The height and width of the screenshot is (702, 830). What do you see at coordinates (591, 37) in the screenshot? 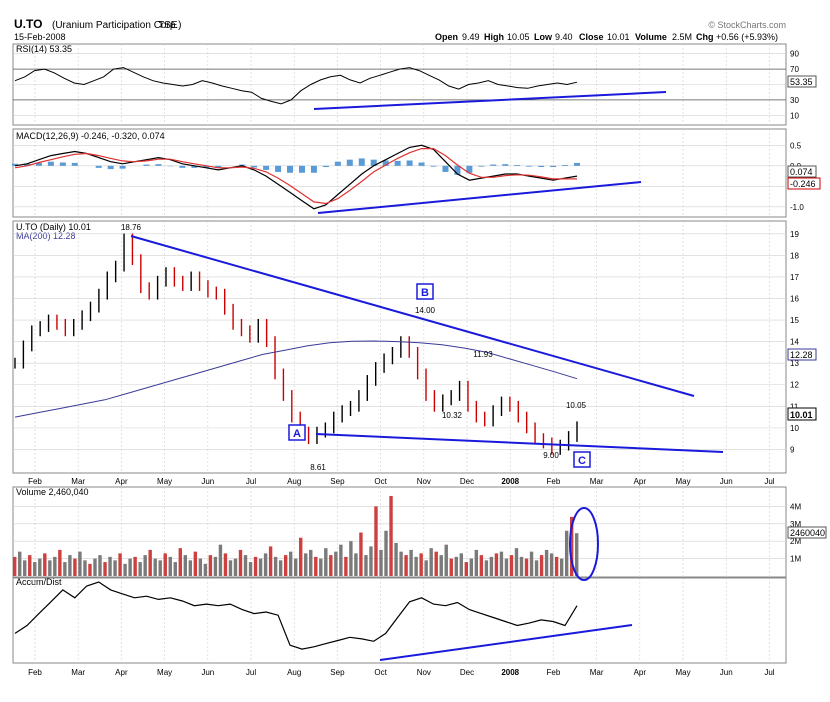
I see `close-label: Close` at bounding box center [591, 37].